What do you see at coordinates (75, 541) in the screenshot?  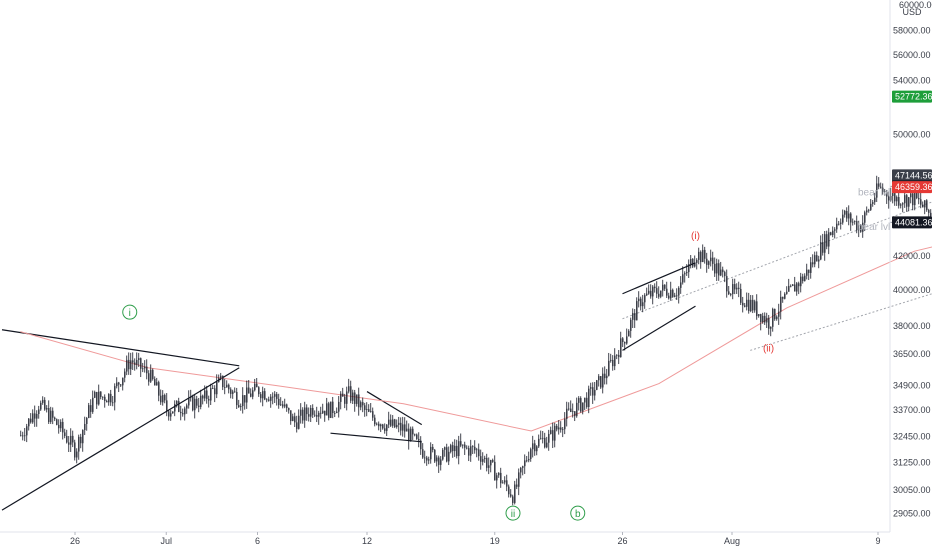 I see `time-tick-label: 26` at bounding box center [75, 541].